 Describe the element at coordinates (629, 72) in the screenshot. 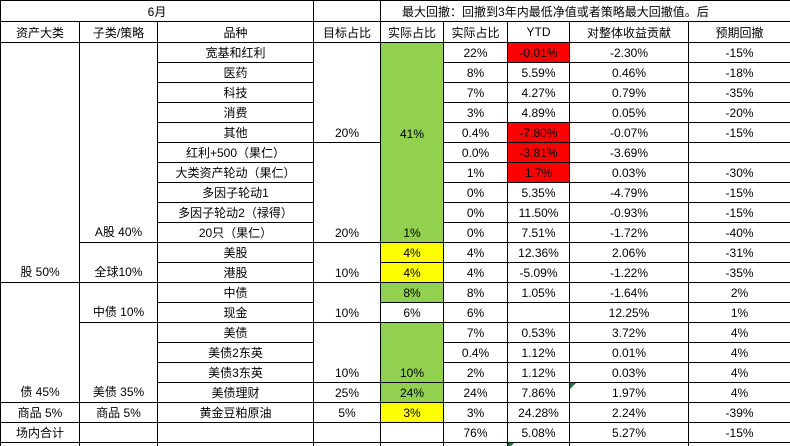

I see `cell-contribution: 0.46%` at that location.